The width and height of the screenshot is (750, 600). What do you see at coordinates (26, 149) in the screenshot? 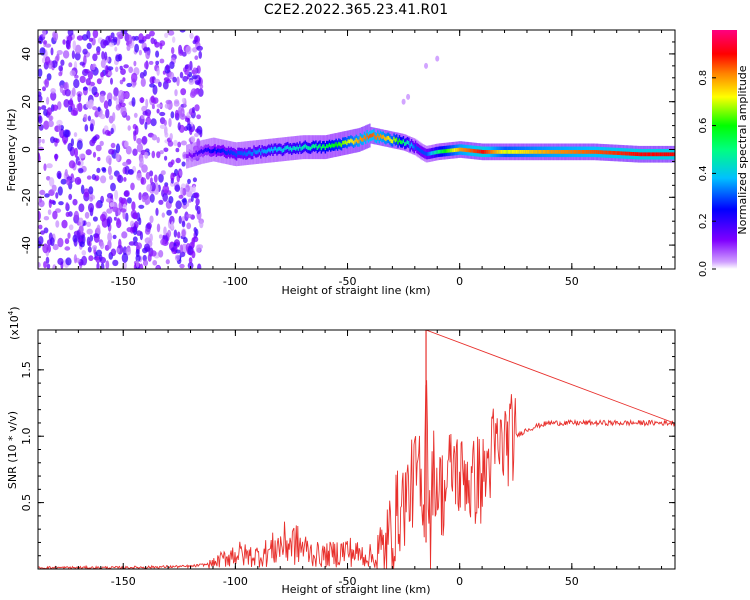
I see `y-tick-label: 0` at bounding box center [26, 149].